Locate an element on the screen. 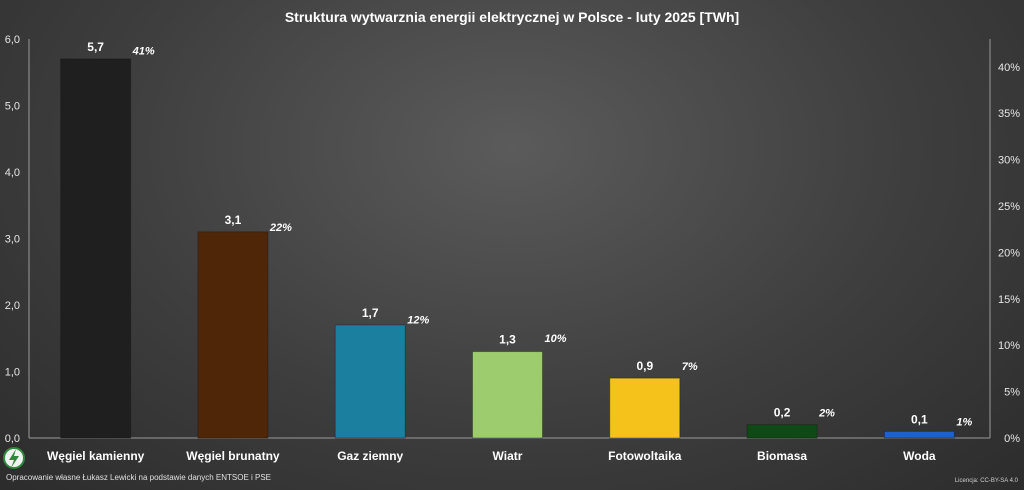 The image size is (1024, 490). license-note: Licencja: CC-BY-SA 4.0 is located at coordinates (987, 481).